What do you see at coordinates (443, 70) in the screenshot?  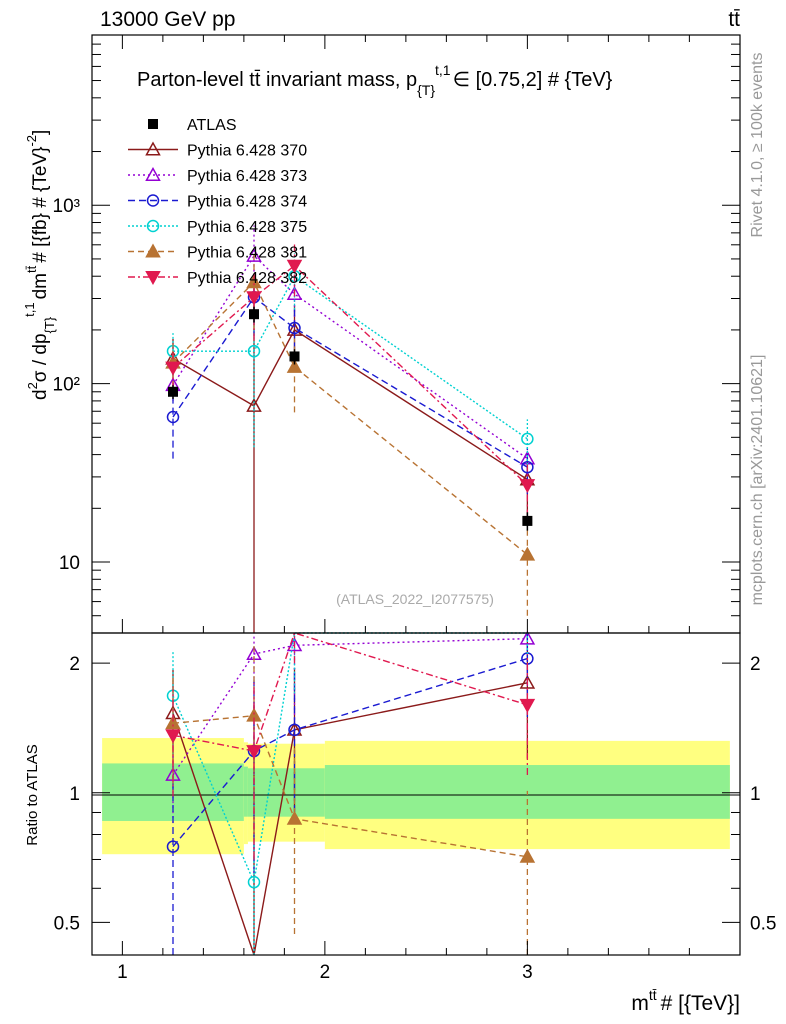 I see `chart-title-sup: t,1` at bounding box center [443, 70].